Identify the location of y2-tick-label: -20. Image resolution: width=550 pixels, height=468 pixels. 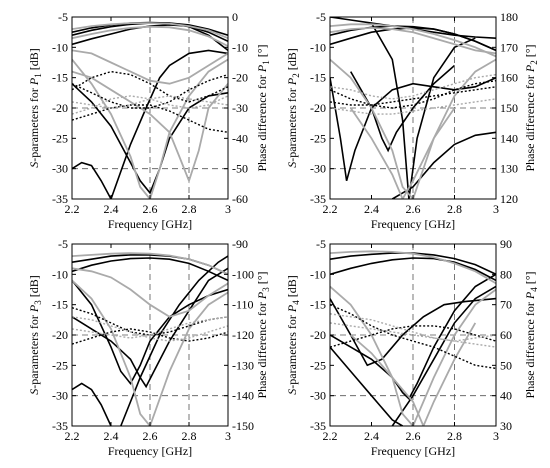
(240, 78).